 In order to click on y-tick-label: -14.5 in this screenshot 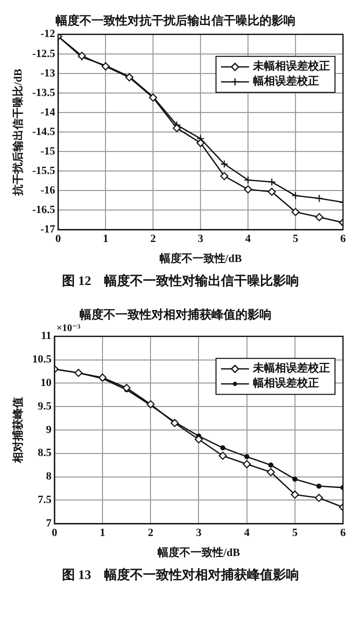, I will do `click(44, 132)`.